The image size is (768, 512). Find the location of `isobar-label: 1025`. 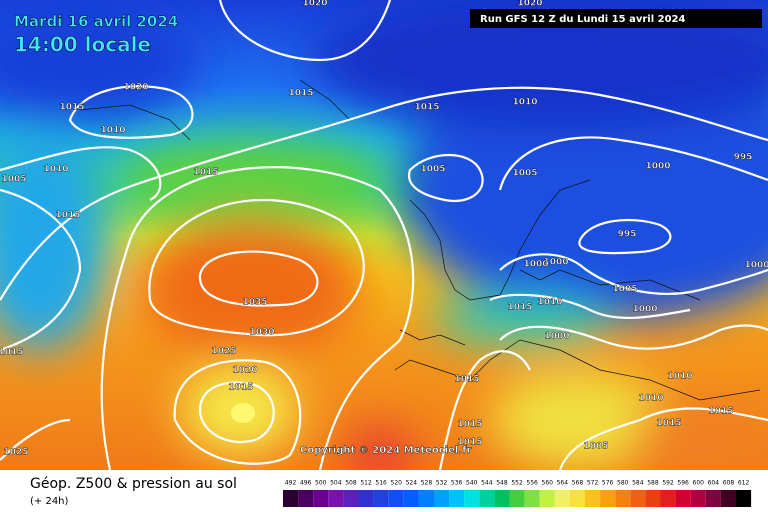

isobar-label: 1025 is located at coordinates (223, 352).